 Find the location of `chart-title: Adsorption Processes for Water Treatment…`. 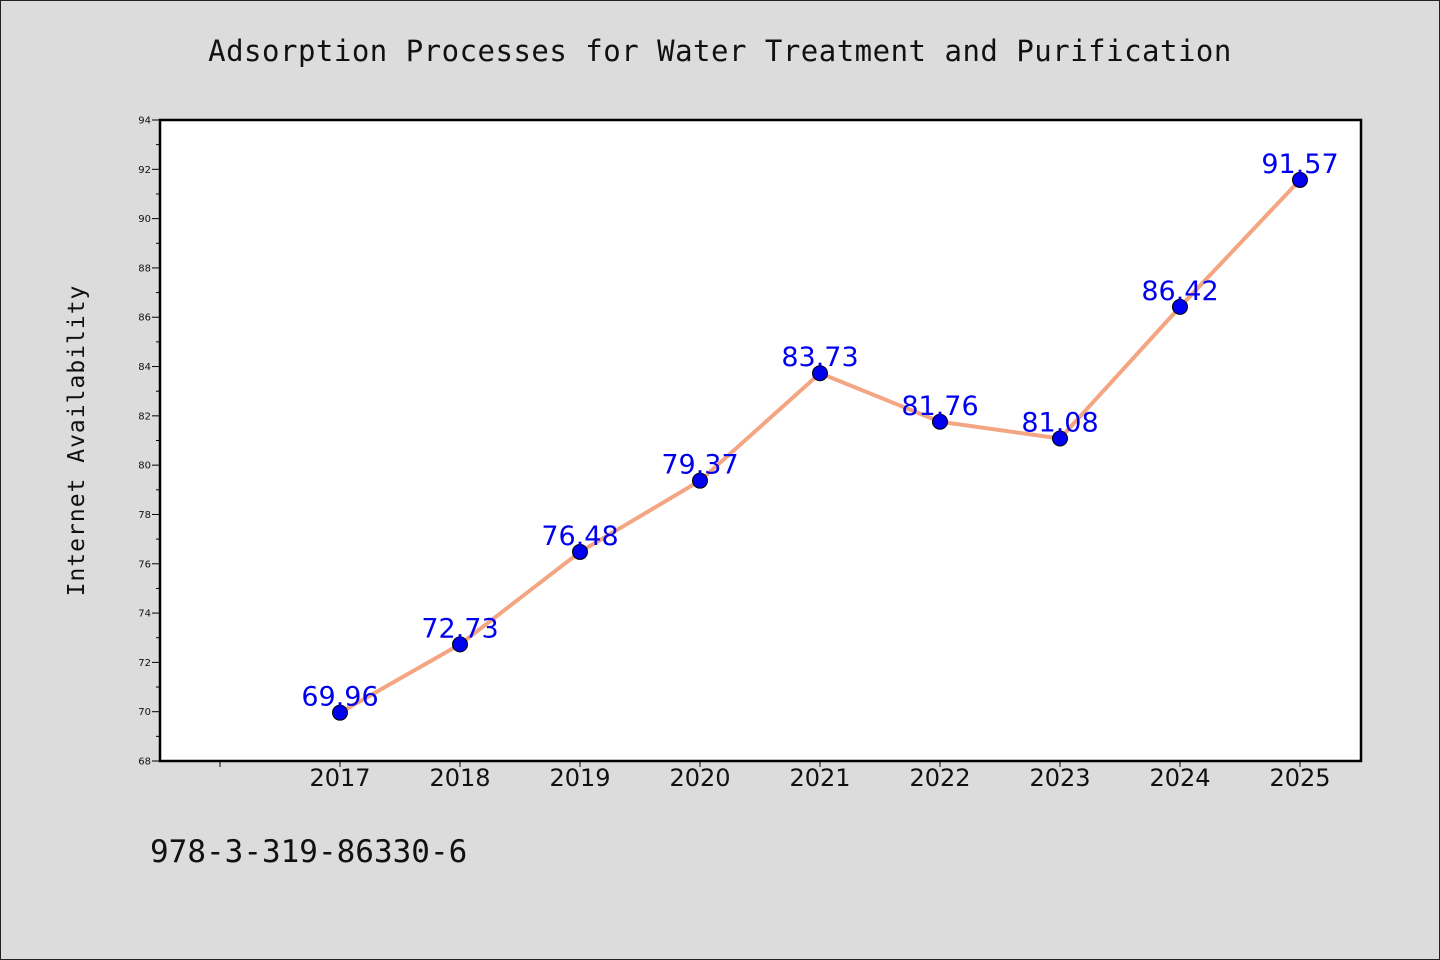

chart-title: Adsorption Processes for Water Treatment… is located at coordinates (720, 51).